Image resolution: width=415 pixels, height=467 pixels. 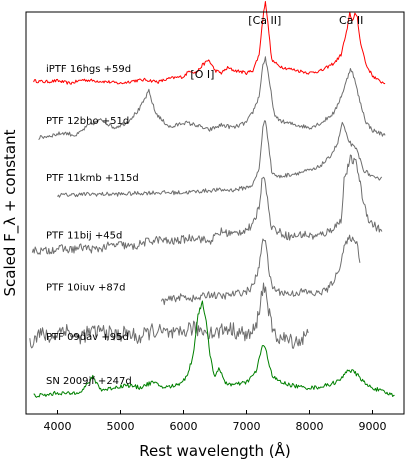 What do you see at coordinates (184, 426) in the screenshot?
I see `x-tick-label: 6000` at bounding box center [184, 426].